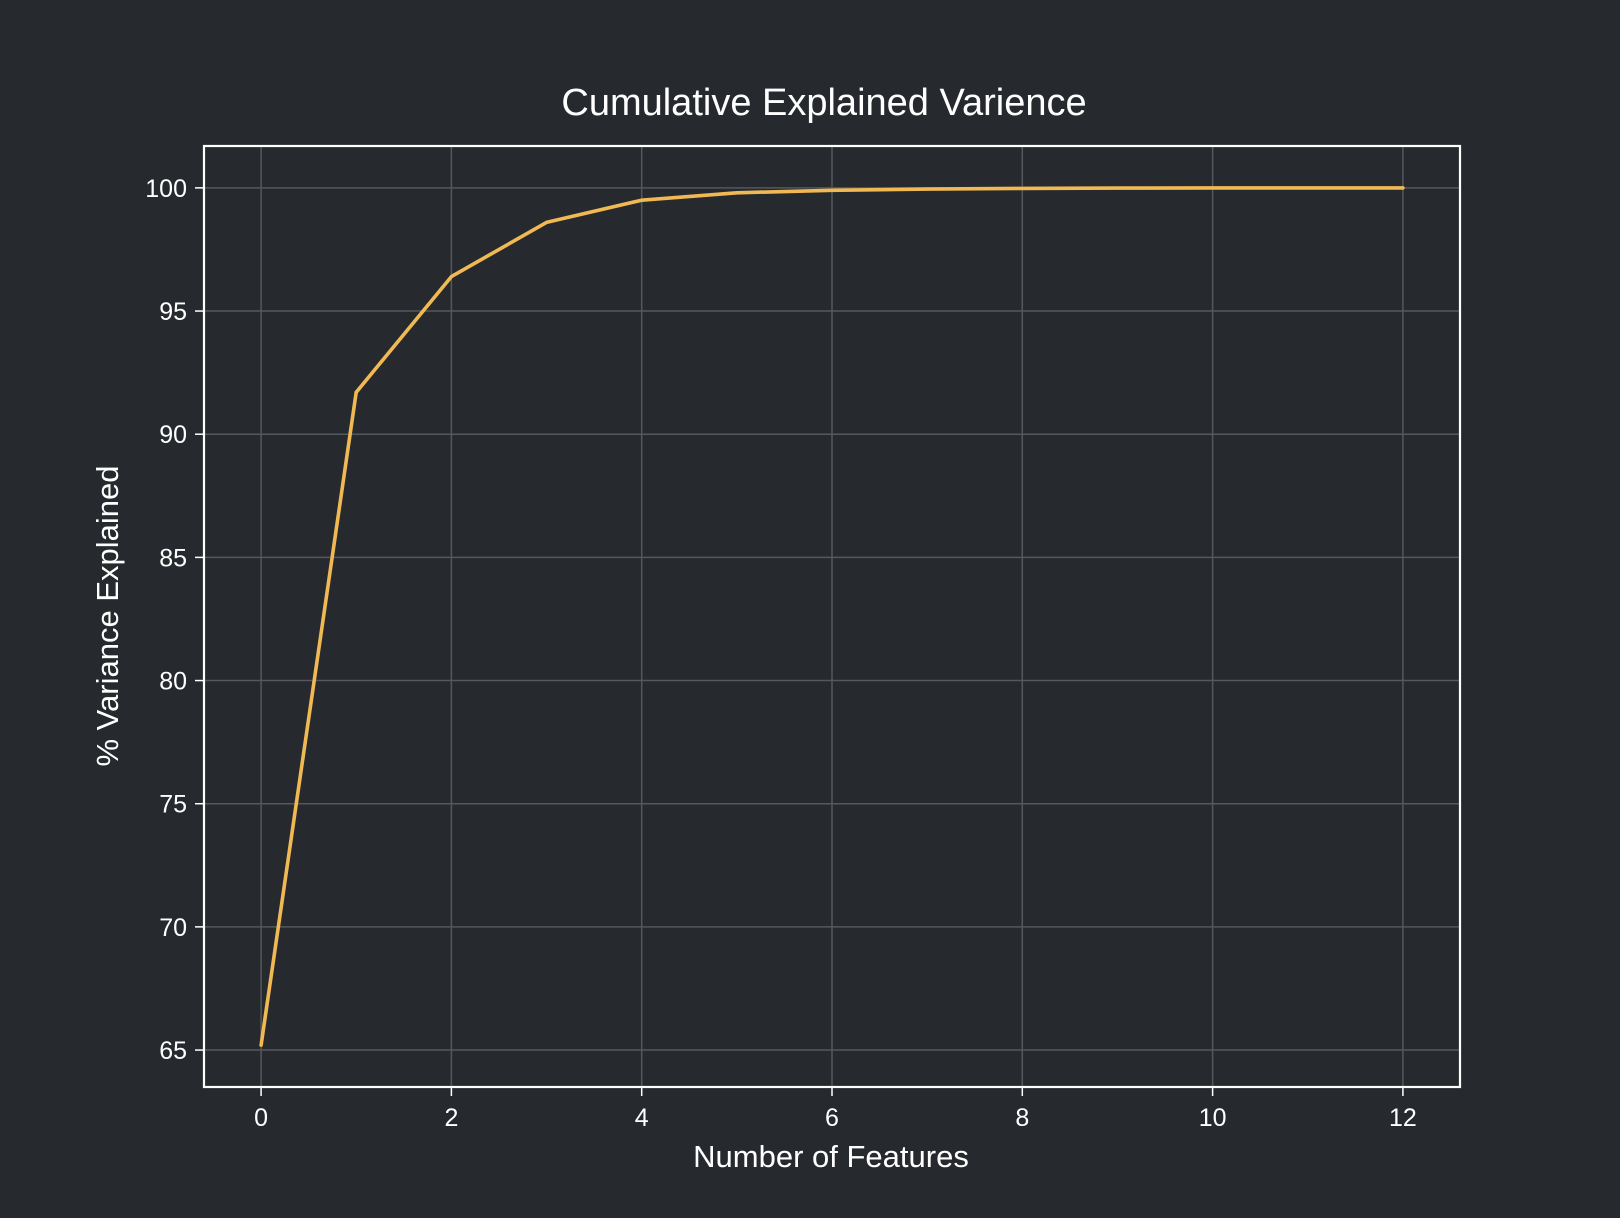  I want to click on y-tick-label: 95, so click(173, 312).